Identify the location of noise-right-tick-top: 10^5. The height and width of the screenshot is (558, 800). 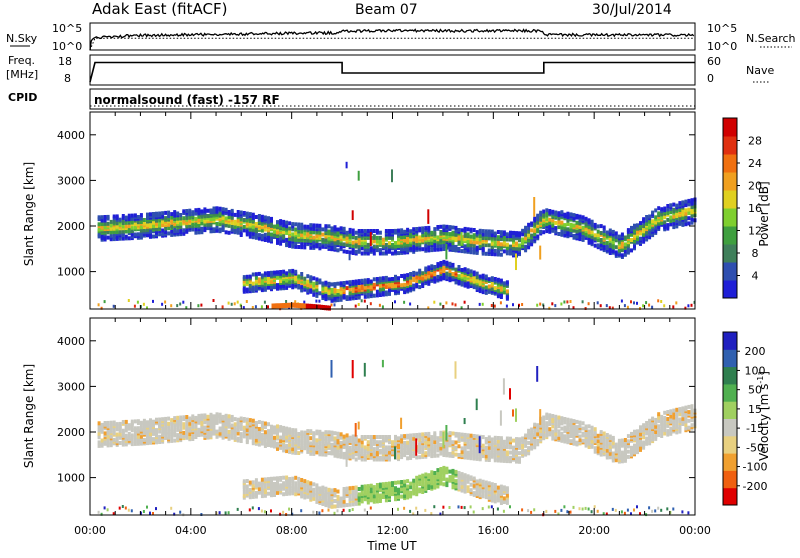
(722, 28).